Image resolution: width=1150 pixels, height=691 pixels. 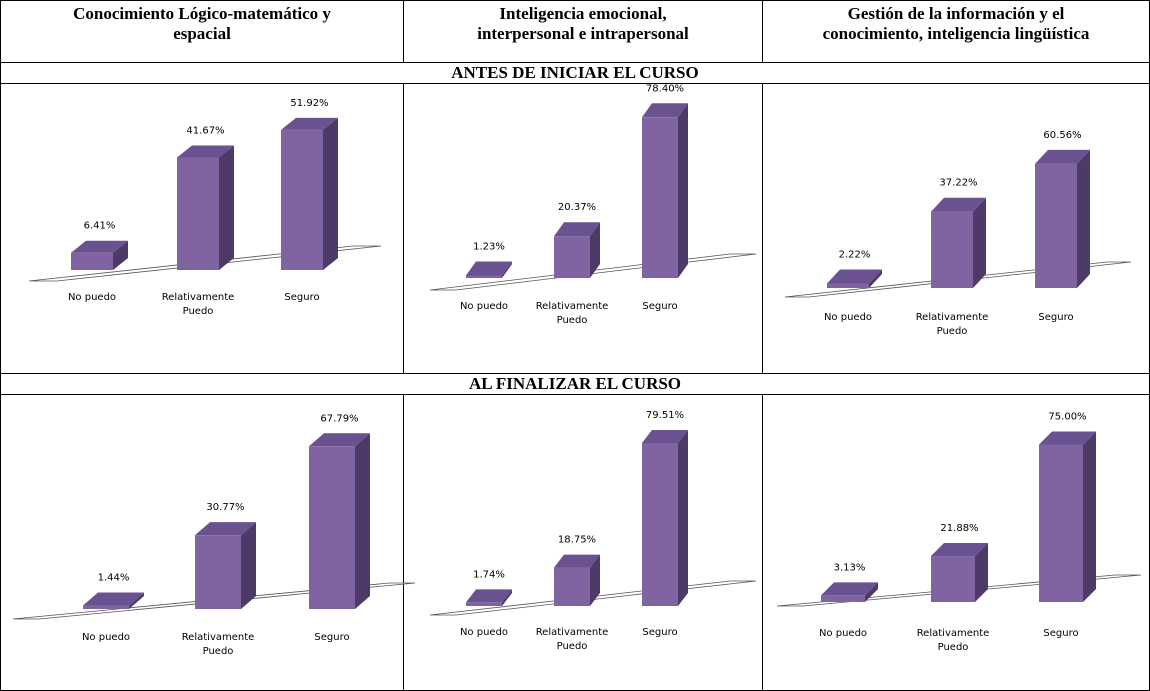 What do you see at coordinates (958, 183) in the screenshot?
I see `data-label-relativamente-puedo: 37.22%` at bounding box center [958, 183].